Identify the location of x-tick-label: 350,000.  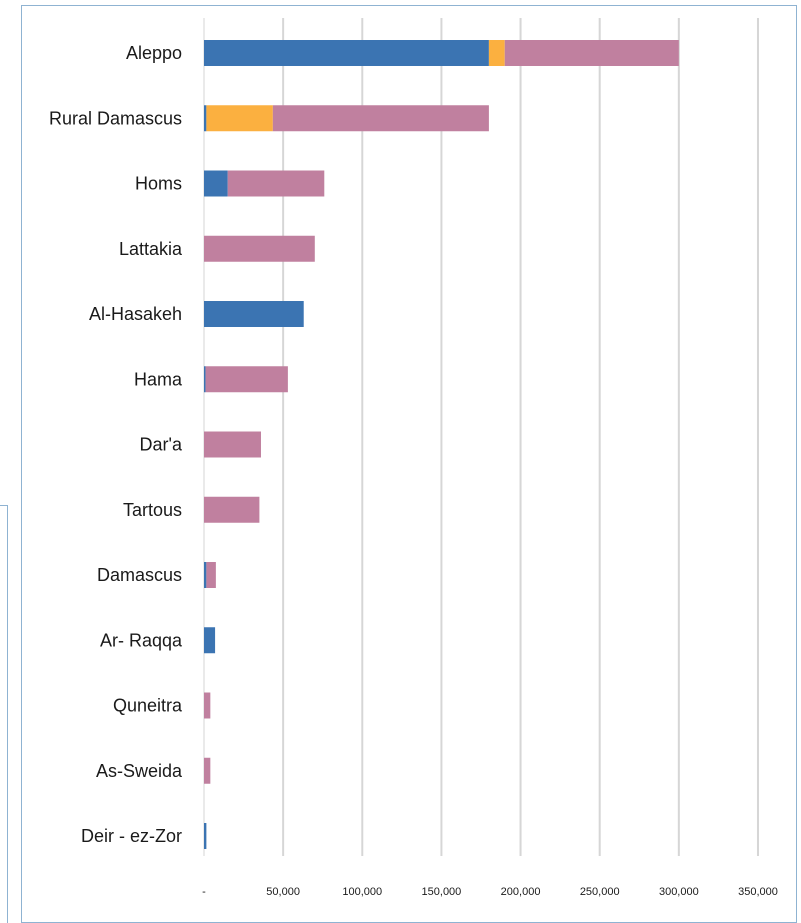
(758, 892).